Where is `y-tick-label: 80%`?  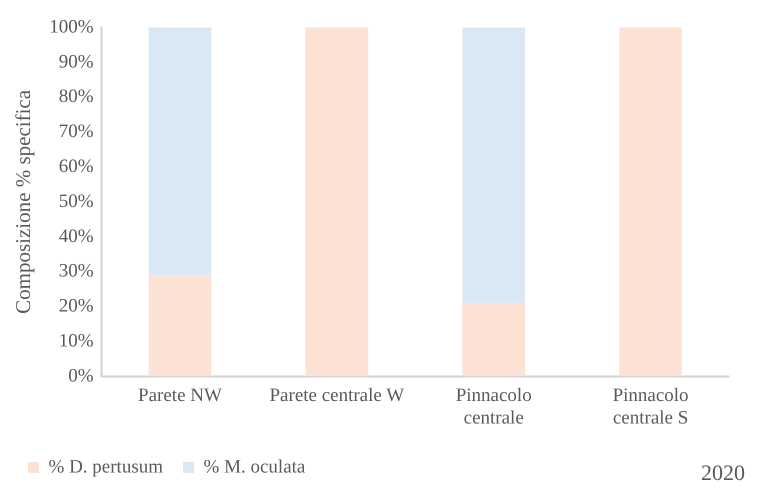 y-tick-label: 80% is located at coordinates (76, 97).